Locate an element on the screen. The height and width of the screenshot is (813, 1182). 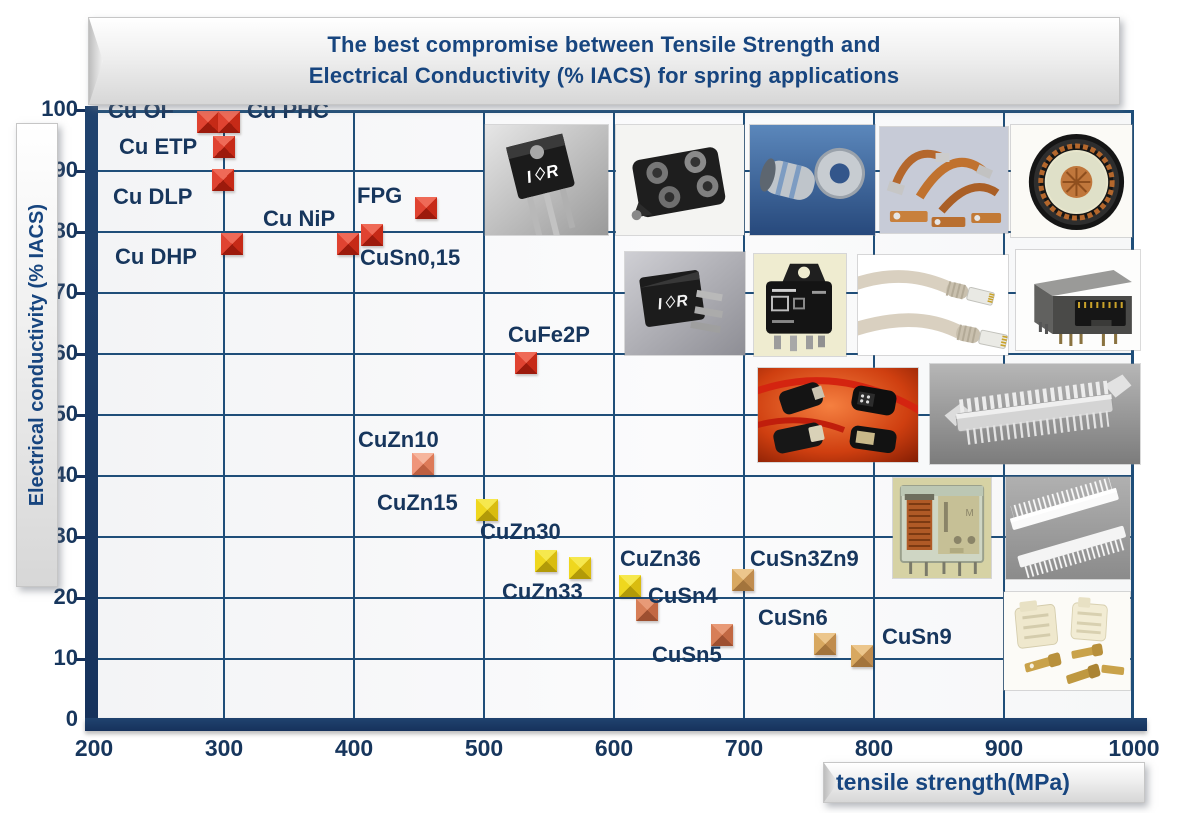
x-tick-label-1000: 1000 is located at coordinates (1134, 748).